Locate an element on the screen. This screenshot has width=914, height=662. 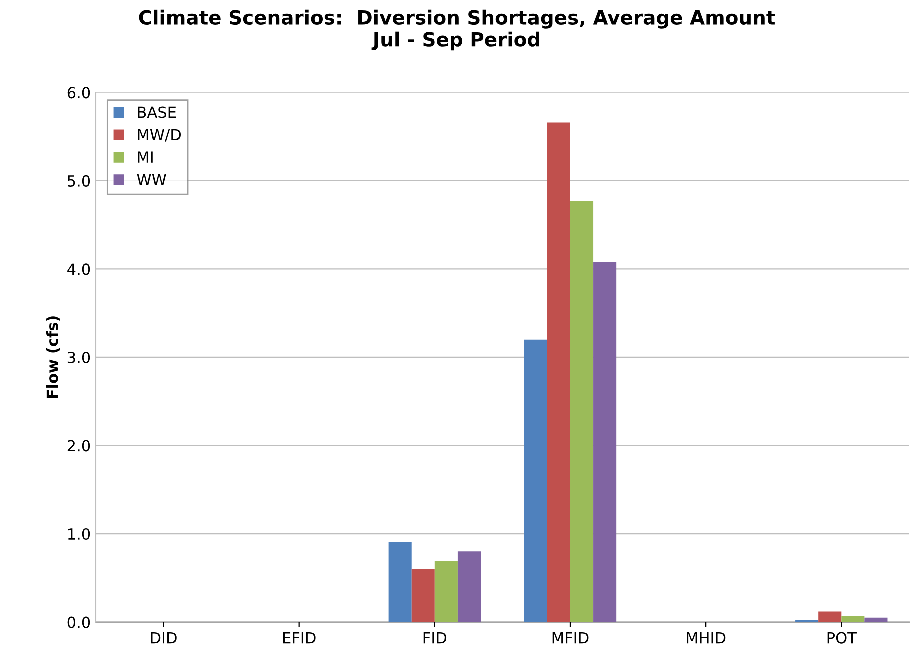
y-tick-label: 6.0 is located at coordinates (79, 93).